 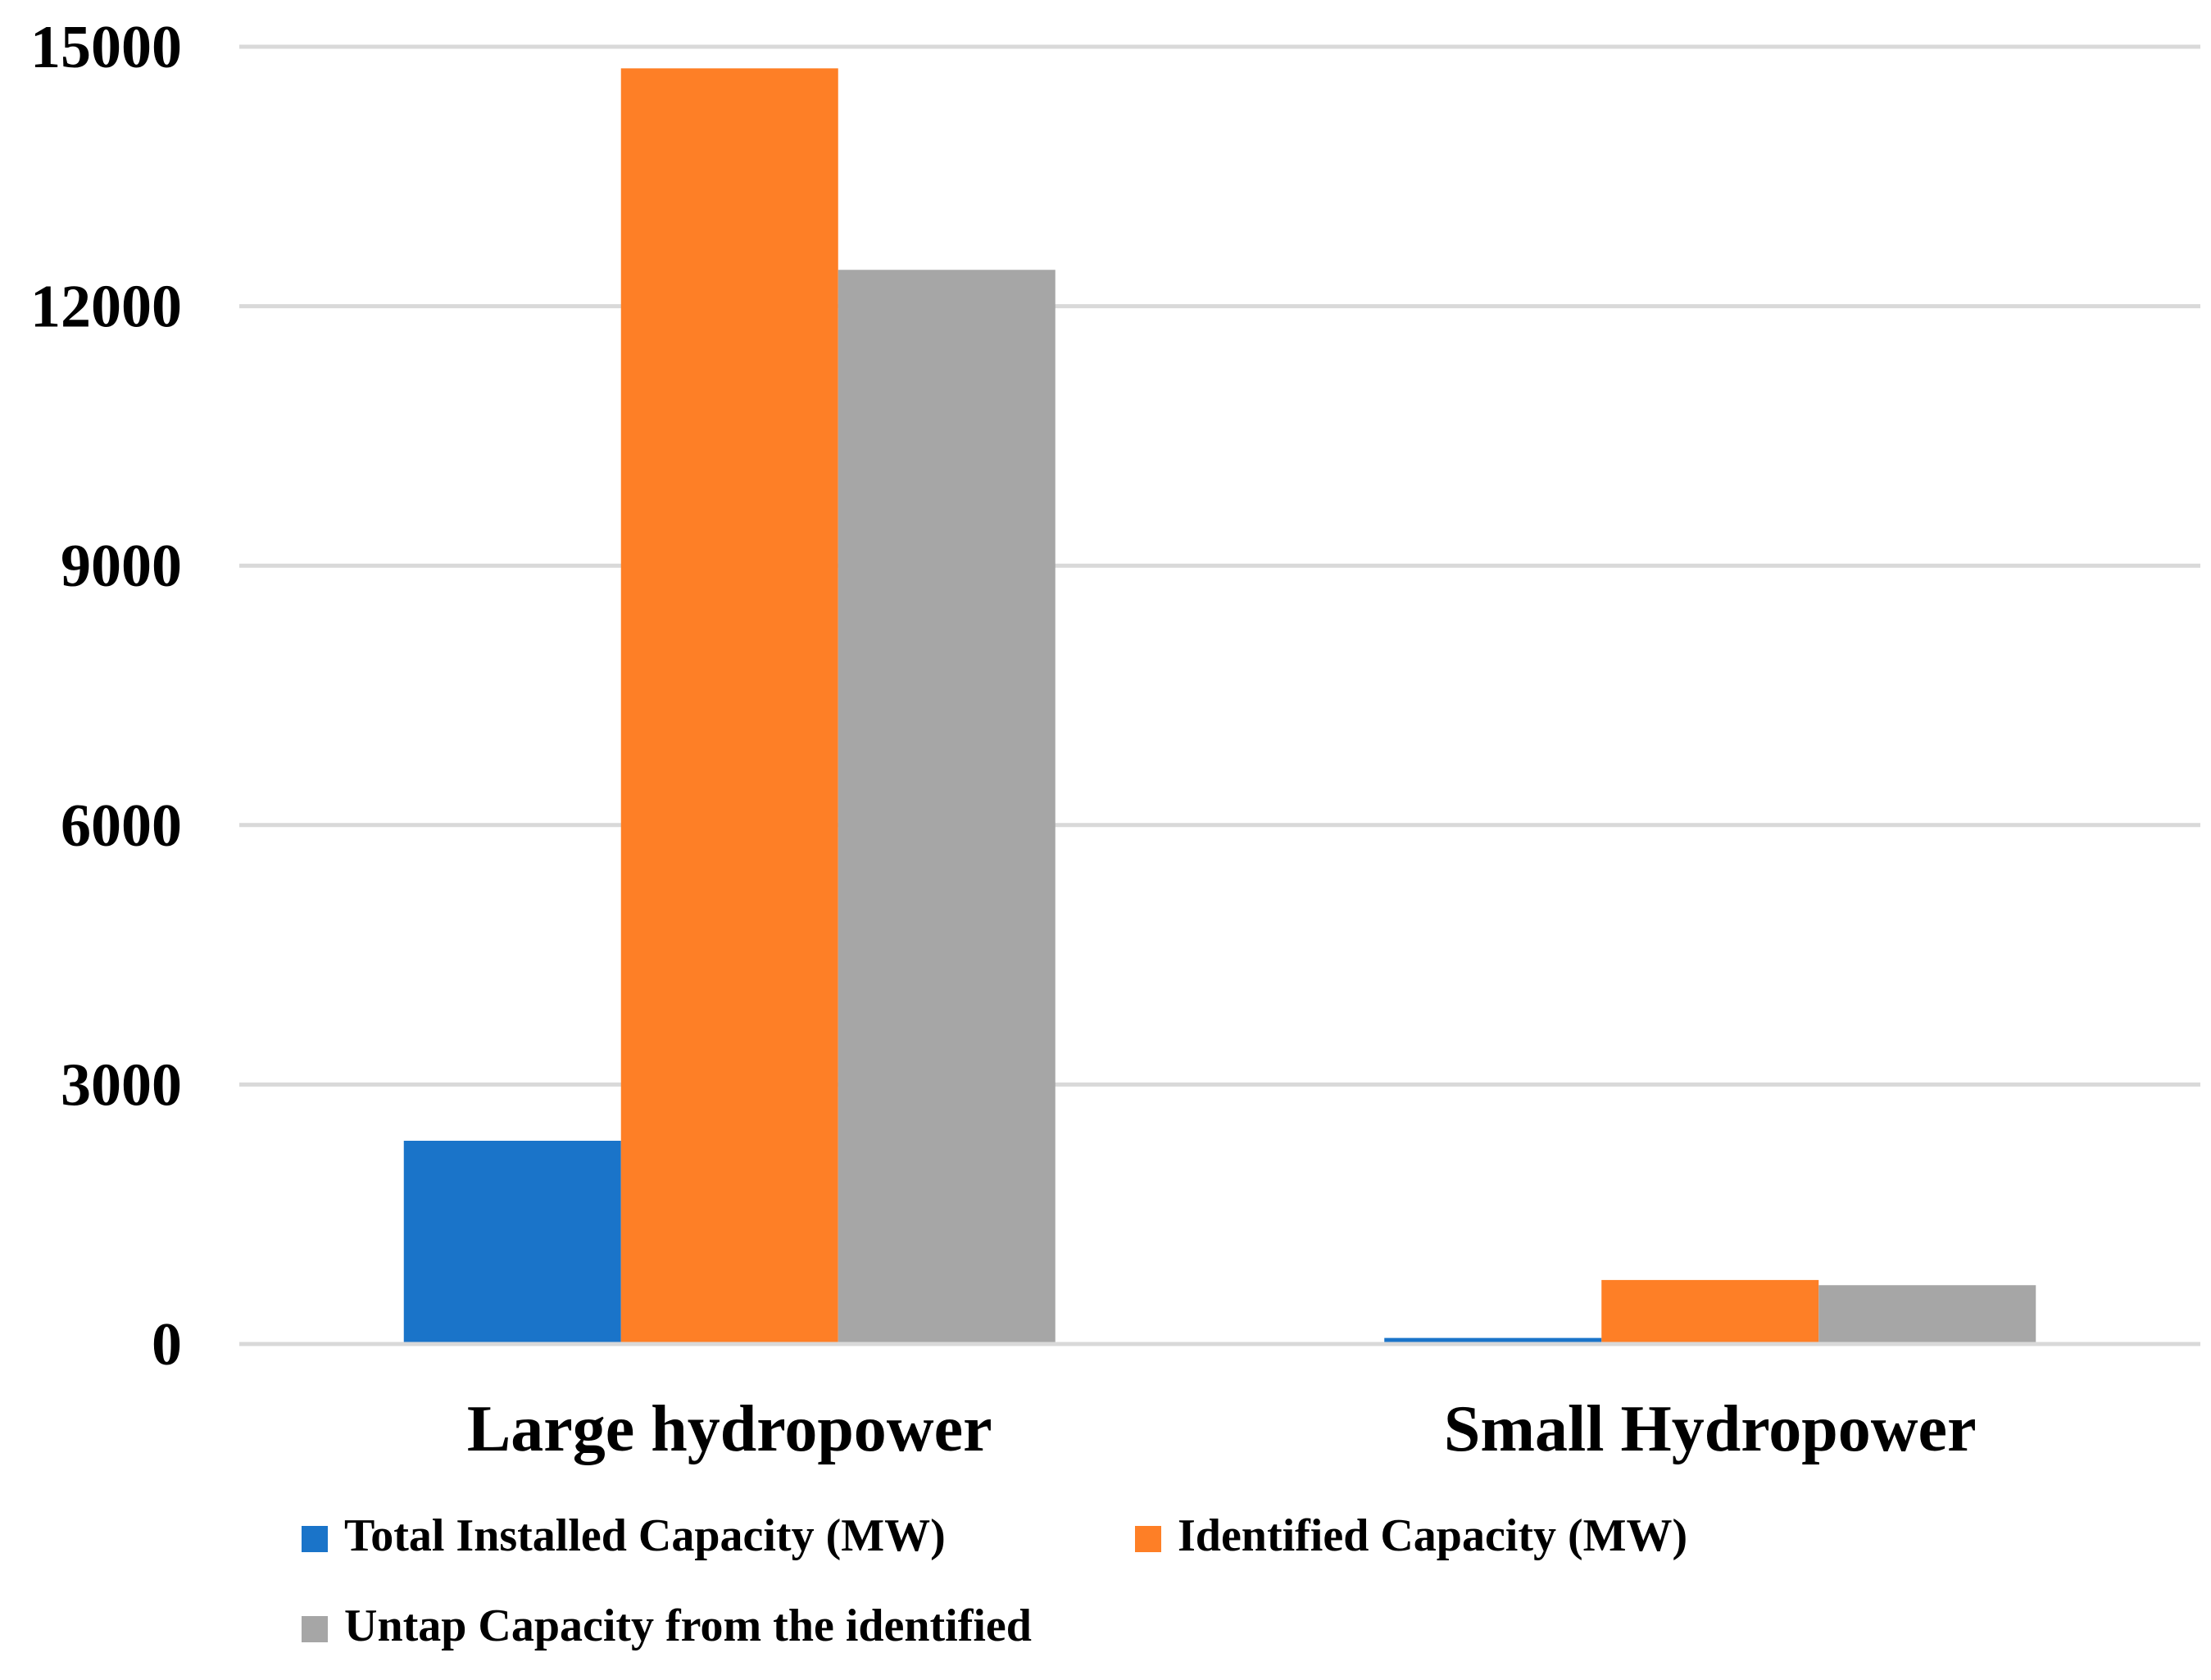 What do you see at coordinates (121, 826) in the screenshot?
I see `y-tick-label-6000: 6000` at bounding box center [121, 826].